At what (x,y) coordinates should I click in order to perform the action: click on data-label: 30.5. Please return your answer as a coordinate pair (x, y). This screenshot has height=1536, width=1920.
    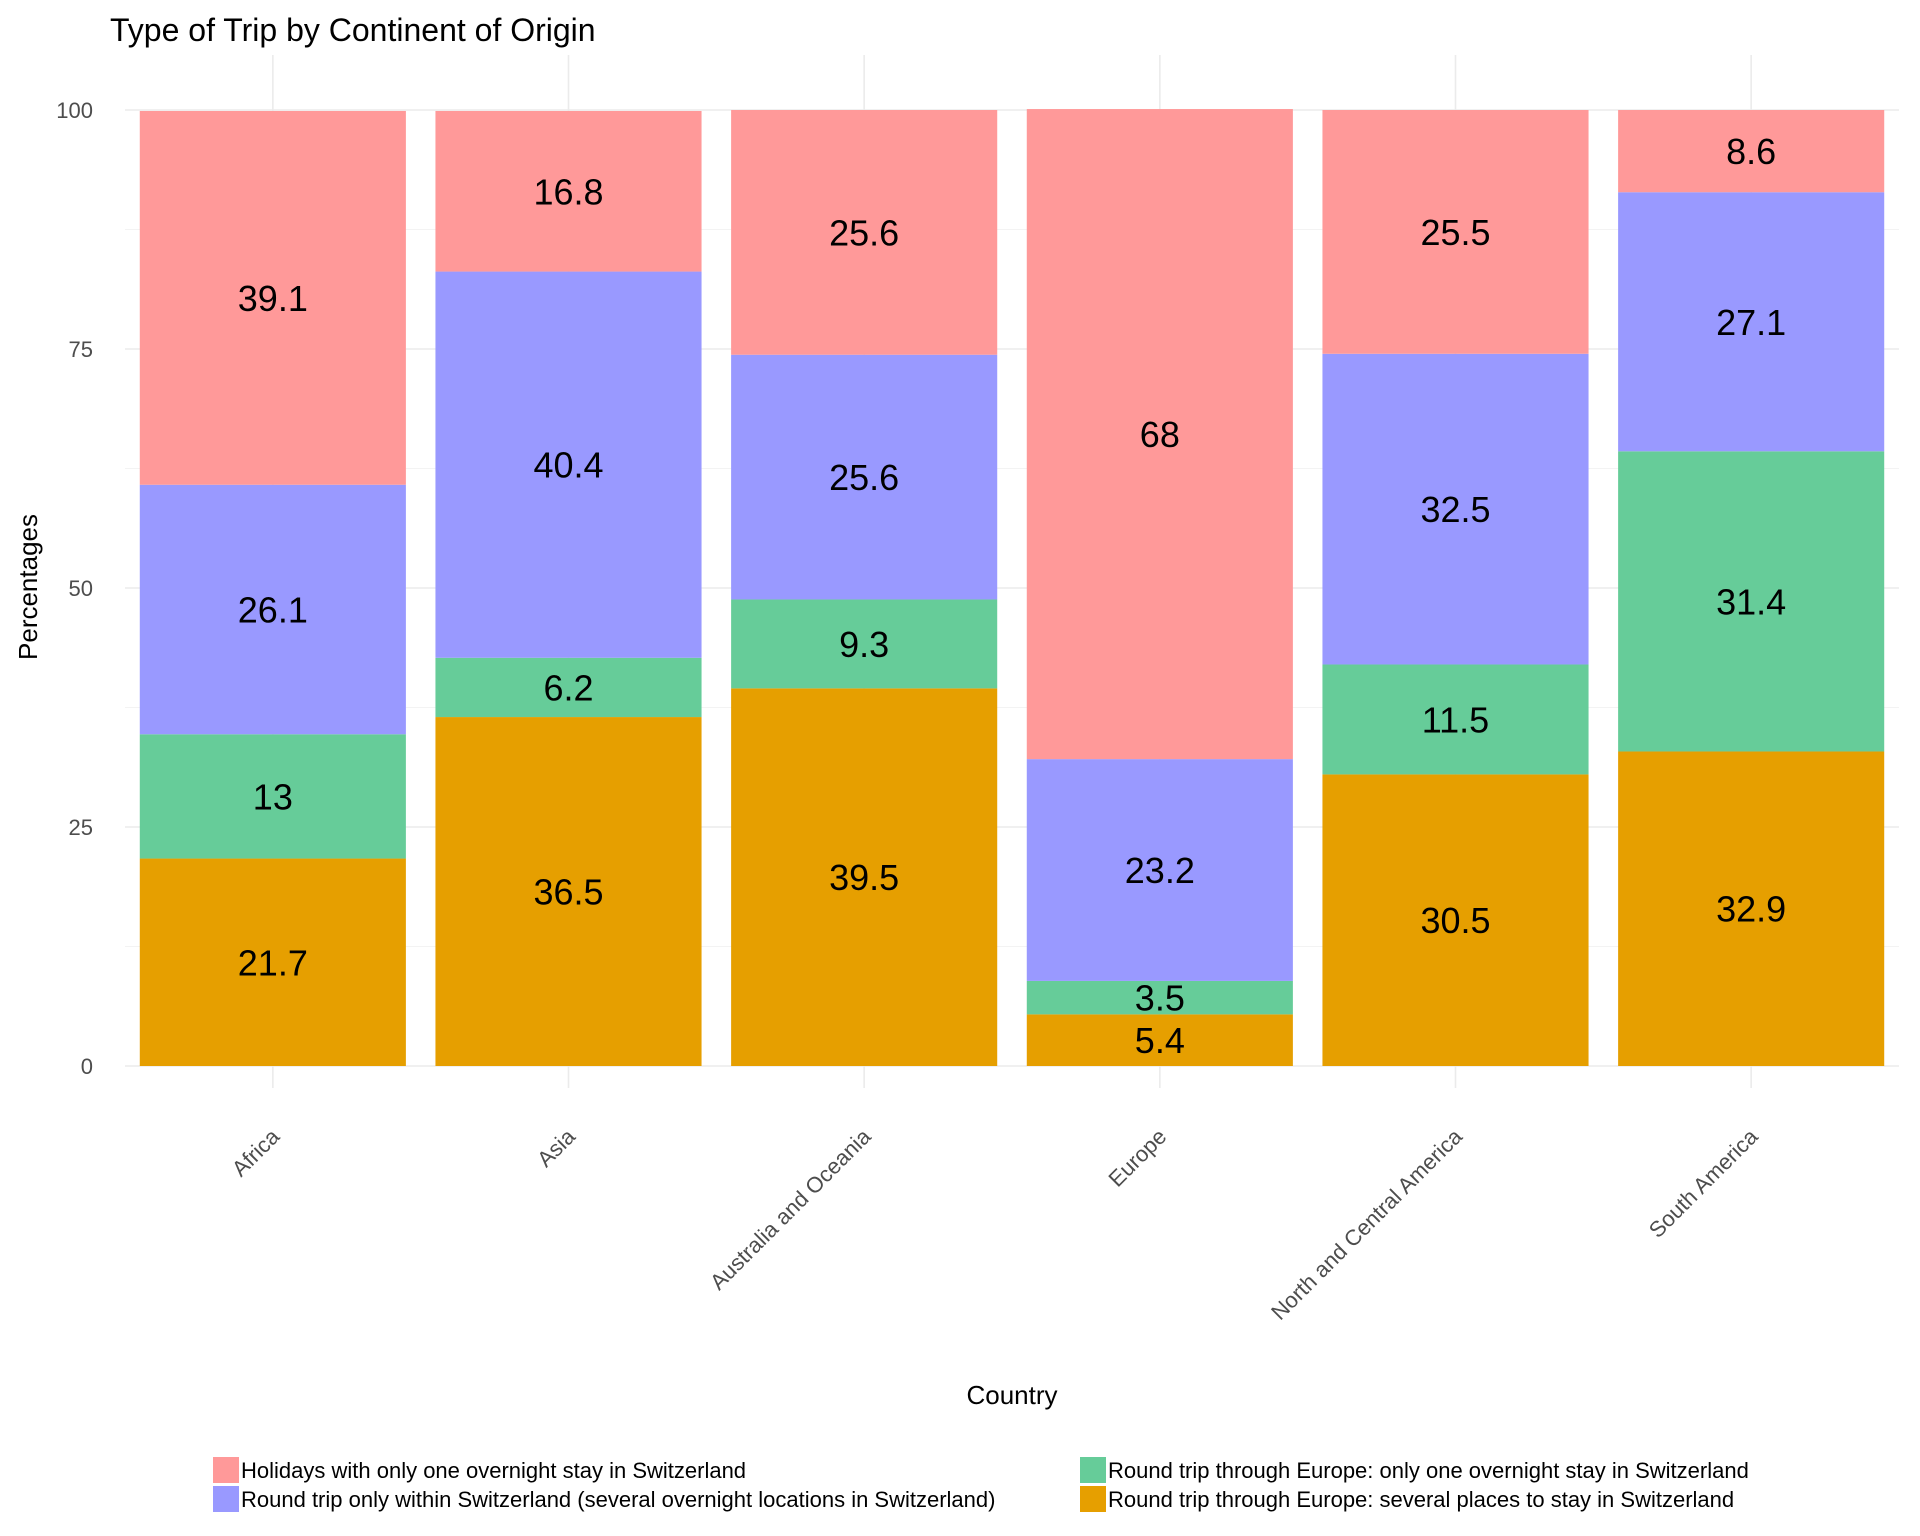
    Looking at the image, I should click on (1455, 920).